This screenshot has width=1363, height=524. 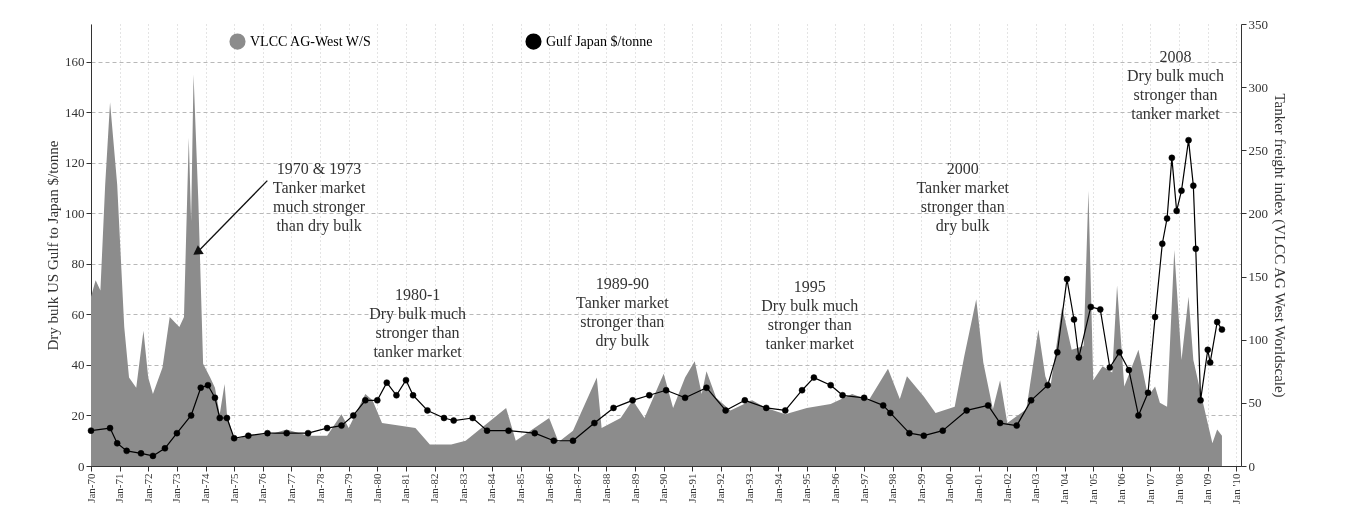 I want to click on x-tick-label: Jan-79, so click(x=348, y=488).